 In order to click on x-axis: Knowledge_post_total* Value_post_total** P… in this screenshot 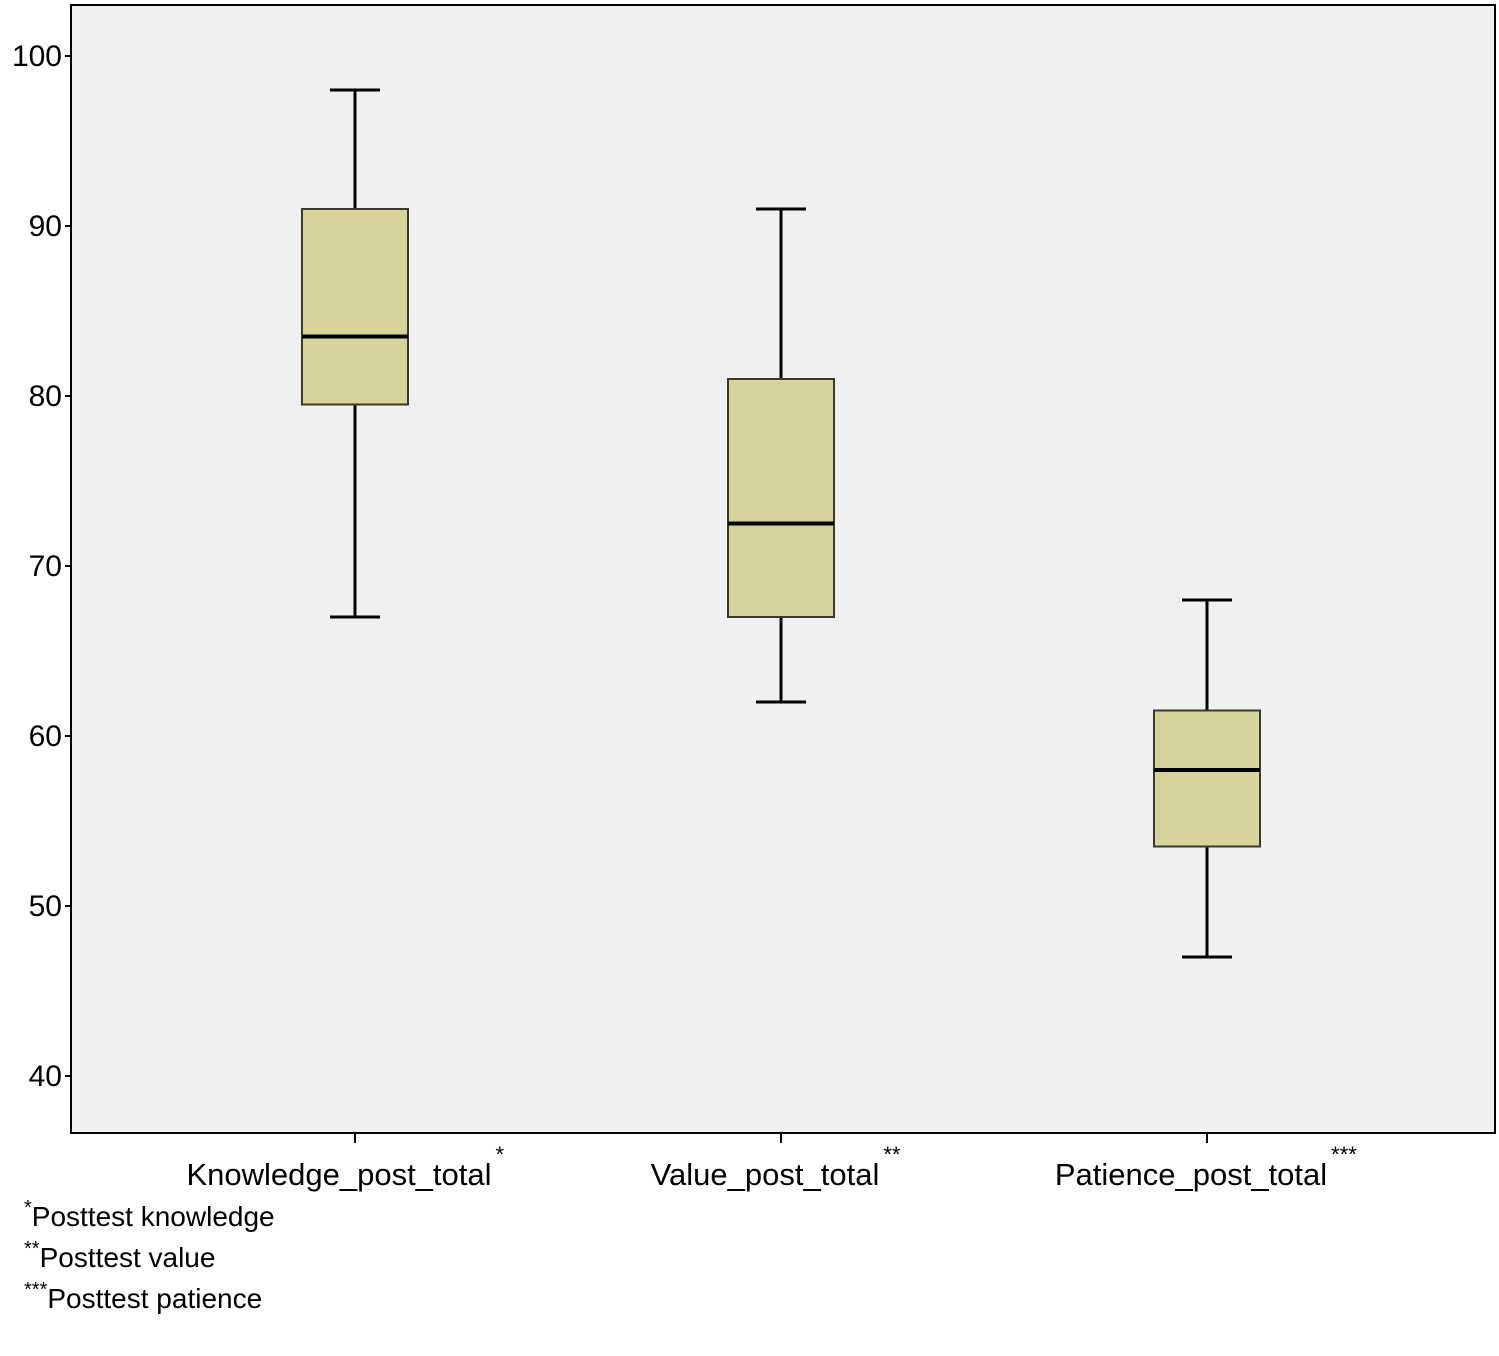, I will do `click(771, 1162)`.